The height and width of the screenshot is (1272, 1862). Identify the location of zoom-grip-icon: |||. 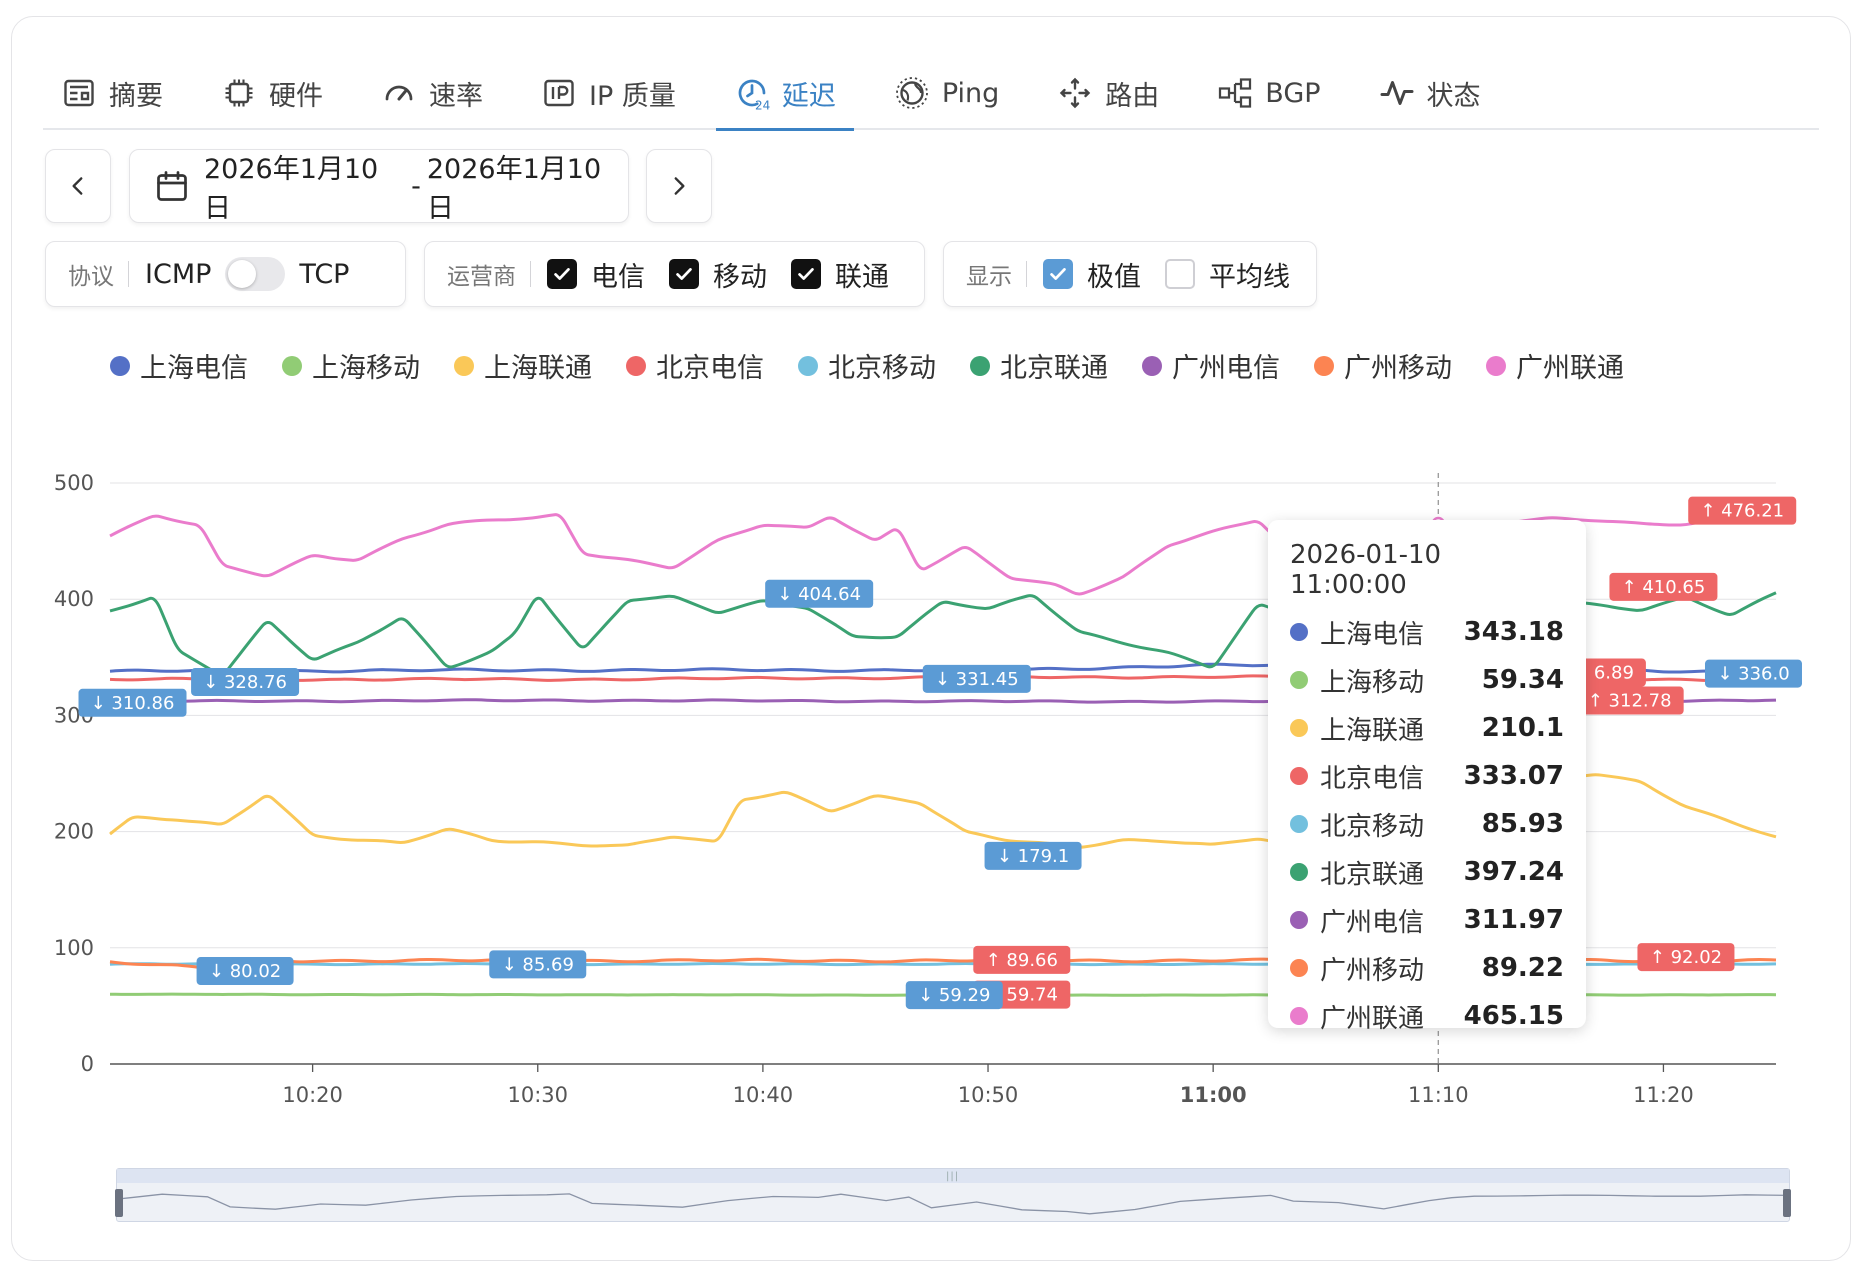
(953, 1176).